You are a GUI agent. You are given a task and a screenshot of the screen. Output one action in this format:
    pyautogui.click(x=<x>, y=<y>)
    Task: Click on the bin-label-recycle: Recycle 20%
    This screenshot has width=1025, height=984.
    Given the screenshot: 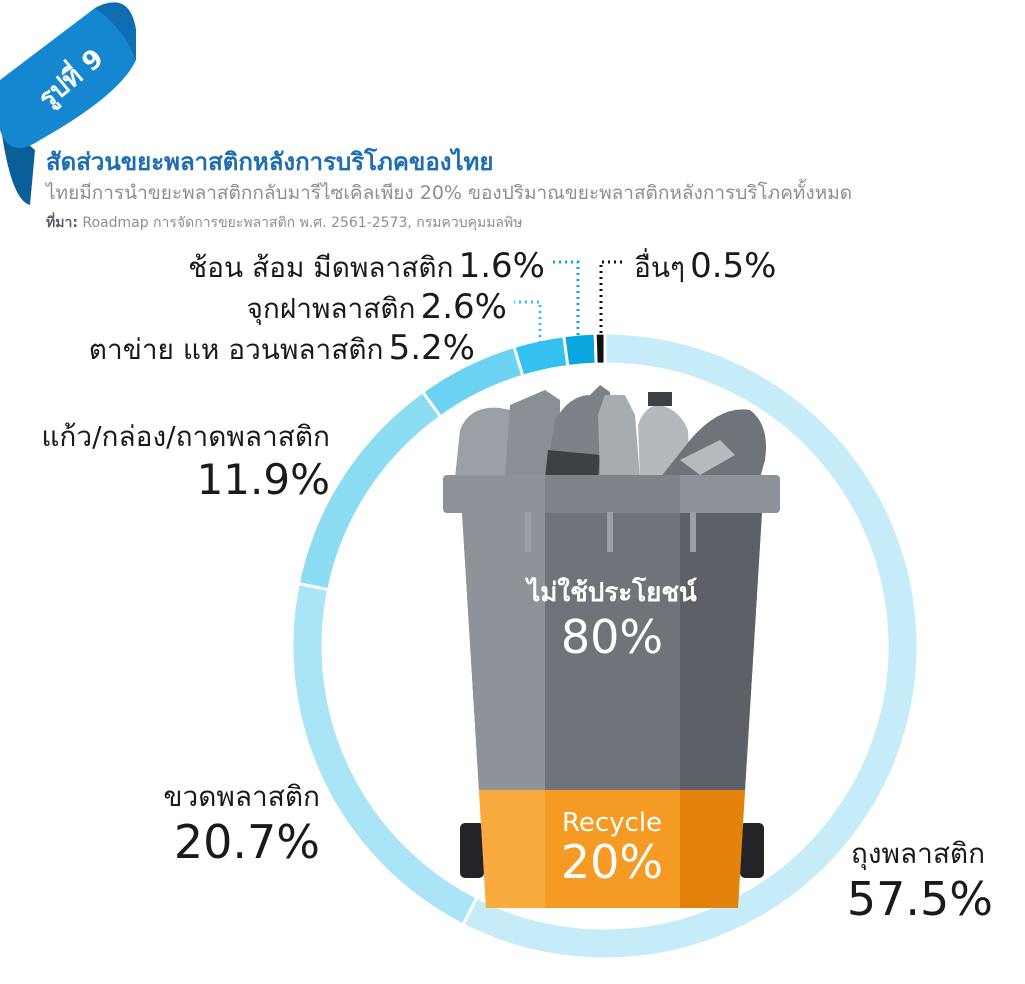 What is the action you would take?
    pyautogui.click(x=612, y=847)
    